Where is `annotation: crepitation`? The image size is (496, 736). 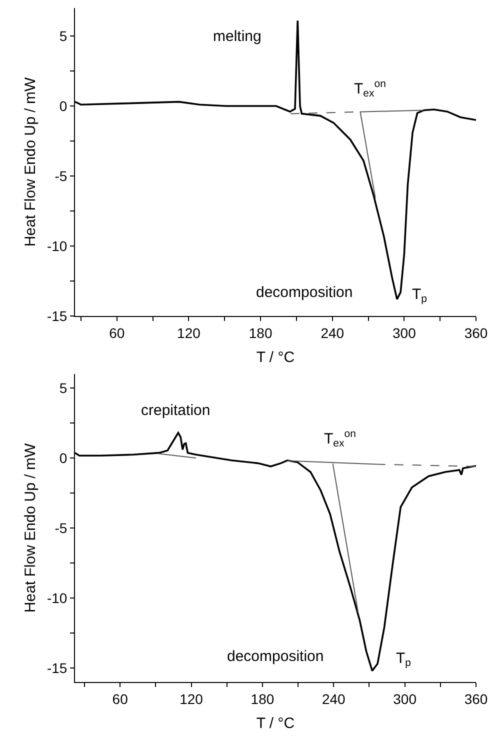
annotation: crepitation is located at coordinates (175, 410).